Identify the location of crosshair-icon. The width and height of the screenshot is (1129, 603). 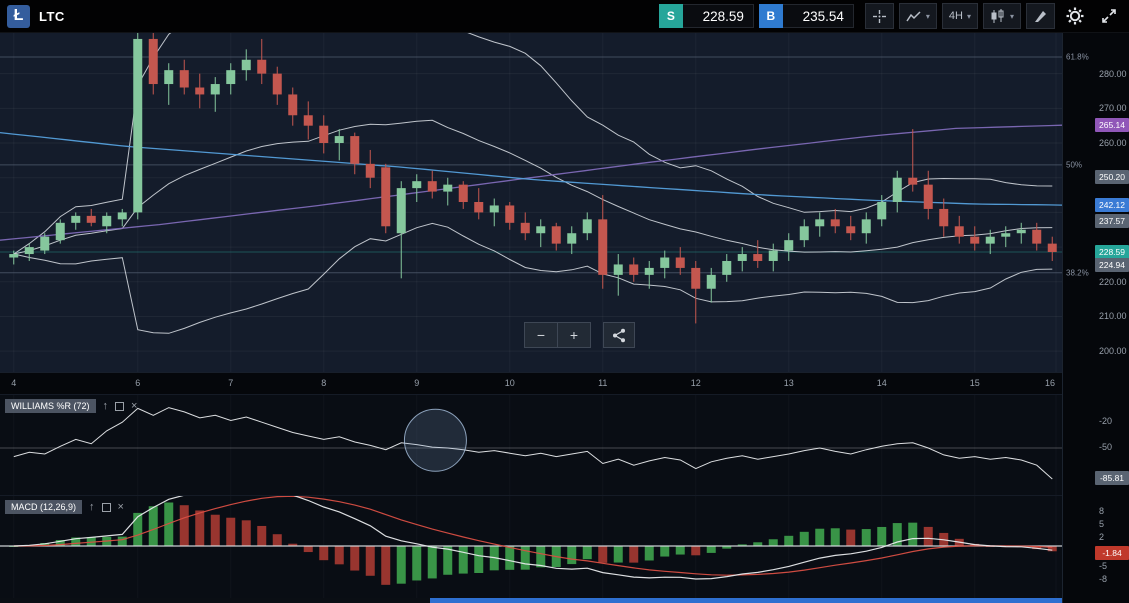
(879, 16).